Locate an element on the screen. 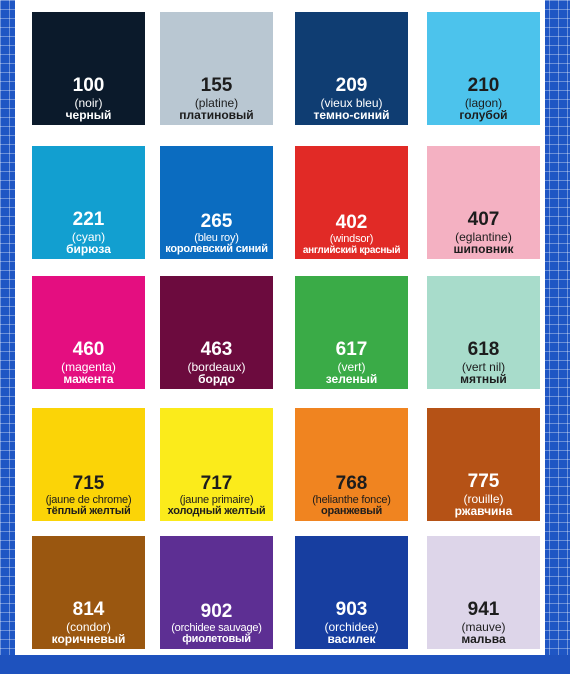 Image resolution: width=570 pixels, height=674 pixels. swatch-941: 941 (mauve) мальва is located at coordinates (483, 592).